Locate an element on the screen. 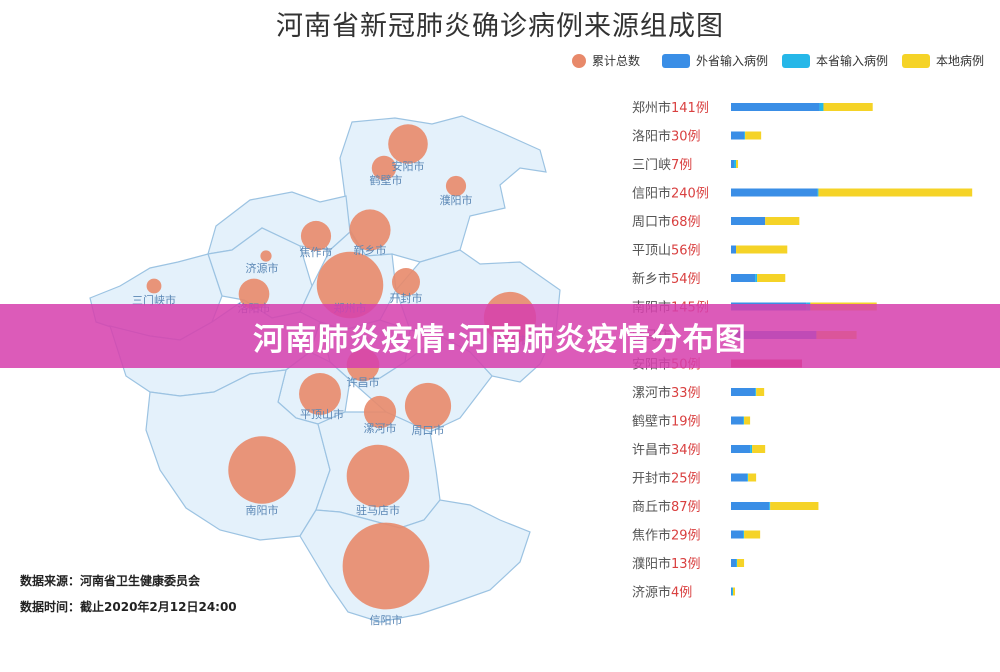 The width and height of the screenshot is (1000, 672). bar-category-label: 济源市4例 is located at coordinates (662, 593).